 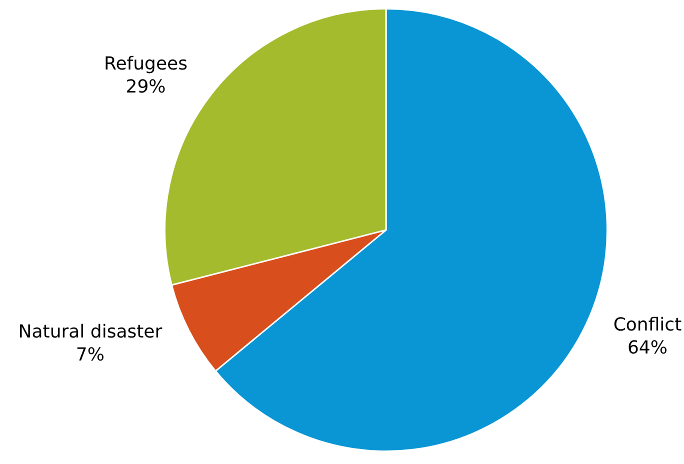 What do you see at coordinates (647, 325) in the screenshot?
I see `slice-label: Conflict` at bounding box center [647, 325].